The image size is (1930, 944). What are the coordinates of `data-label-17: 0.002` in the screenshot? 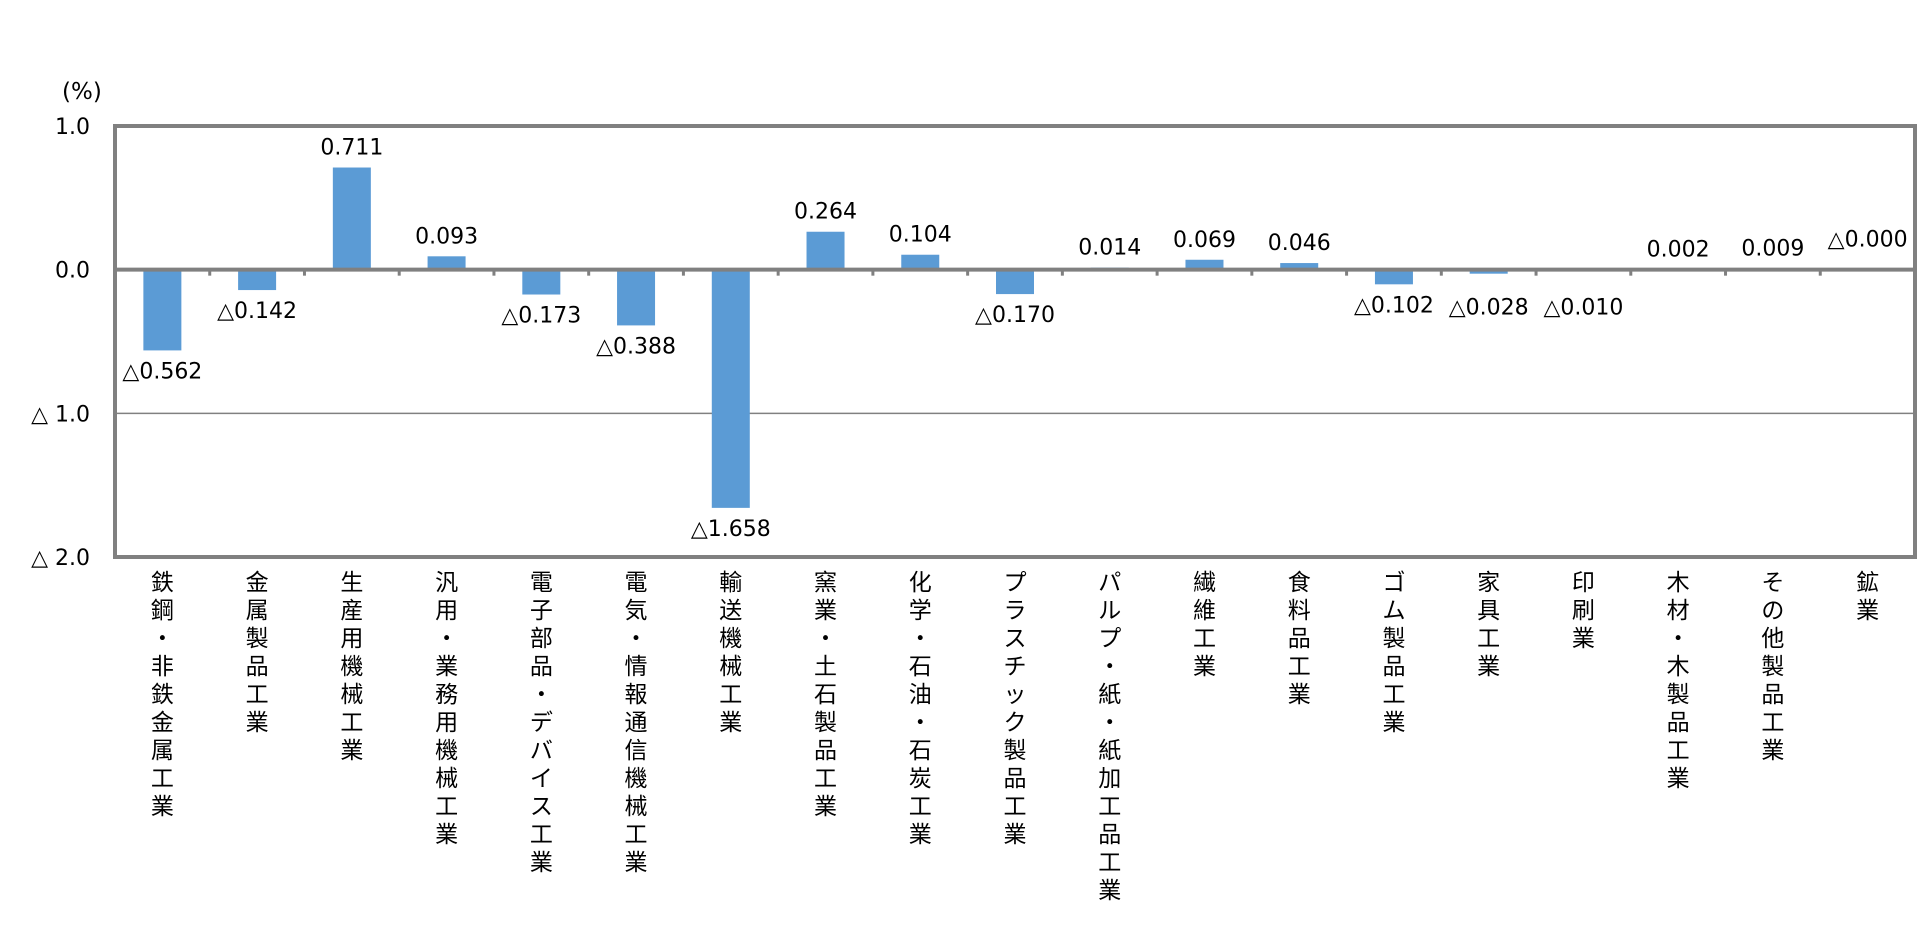 It's located at (1678, 249).